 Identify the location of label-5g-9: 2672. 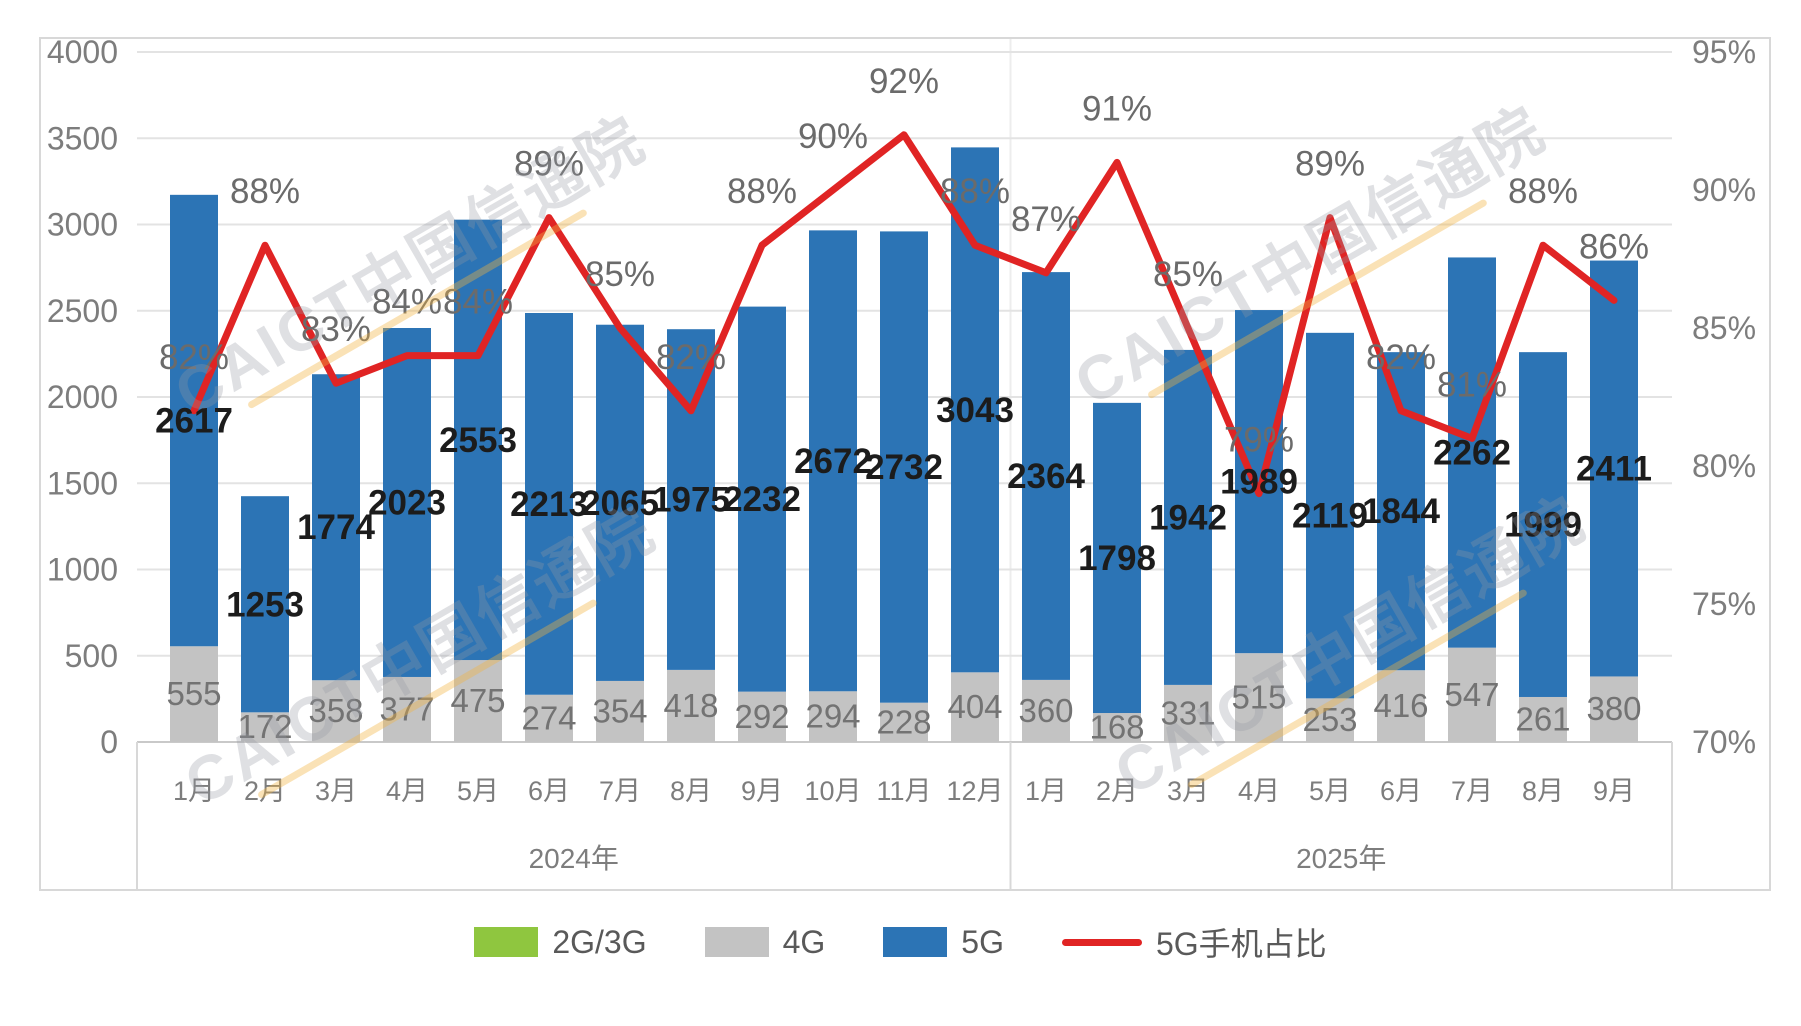
(833, 461).